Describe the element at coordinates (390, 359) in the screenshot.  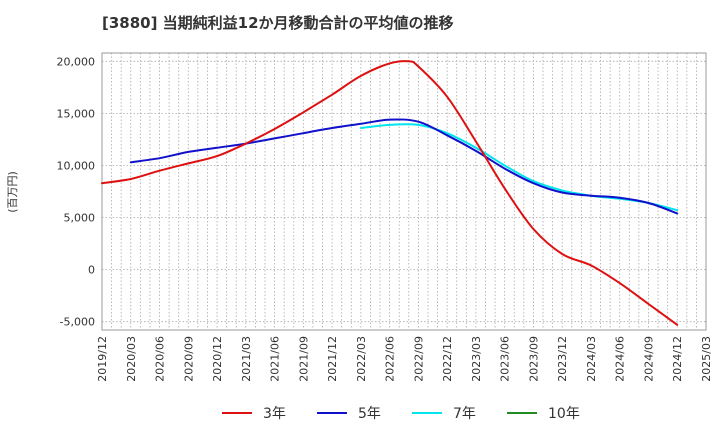
I see `x-tick-label: 2022/06` at that location.